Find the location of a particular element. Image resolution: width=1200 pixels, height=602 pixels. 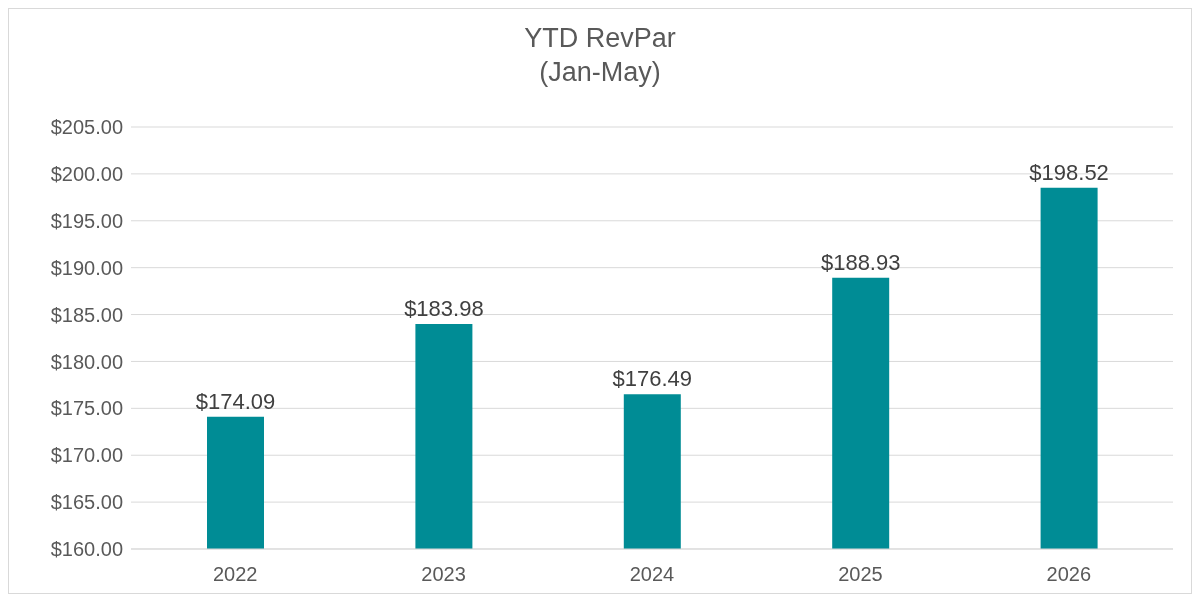

x-tick-label: 2026 is located at coordinates (1069, 574).